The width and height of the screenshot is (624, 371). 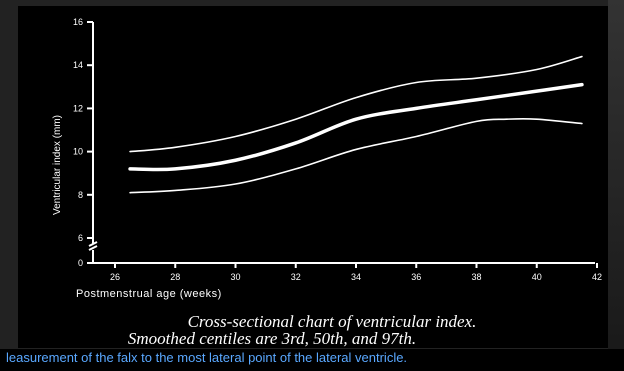 What do you see at coordinates (476, 277) in the screenshot?
I see `x-tick-label: 38` at bounding box center [476, 277].